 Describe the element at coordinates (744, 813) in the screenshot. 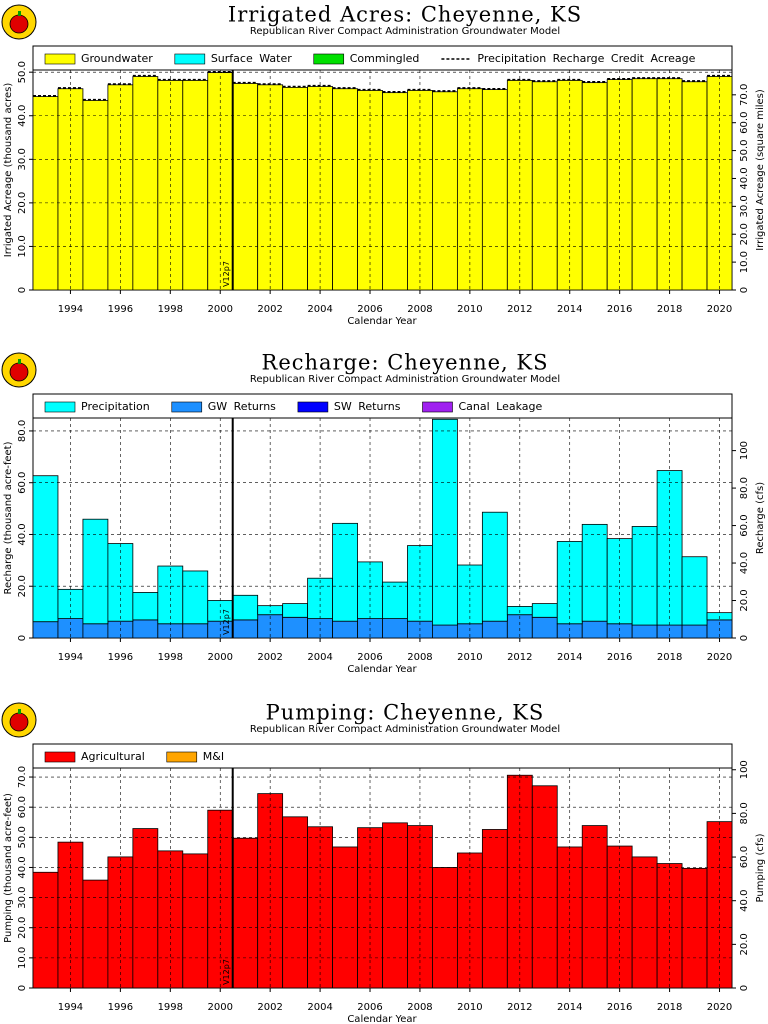

I see `y2-tick-label: 80.0` at that location.